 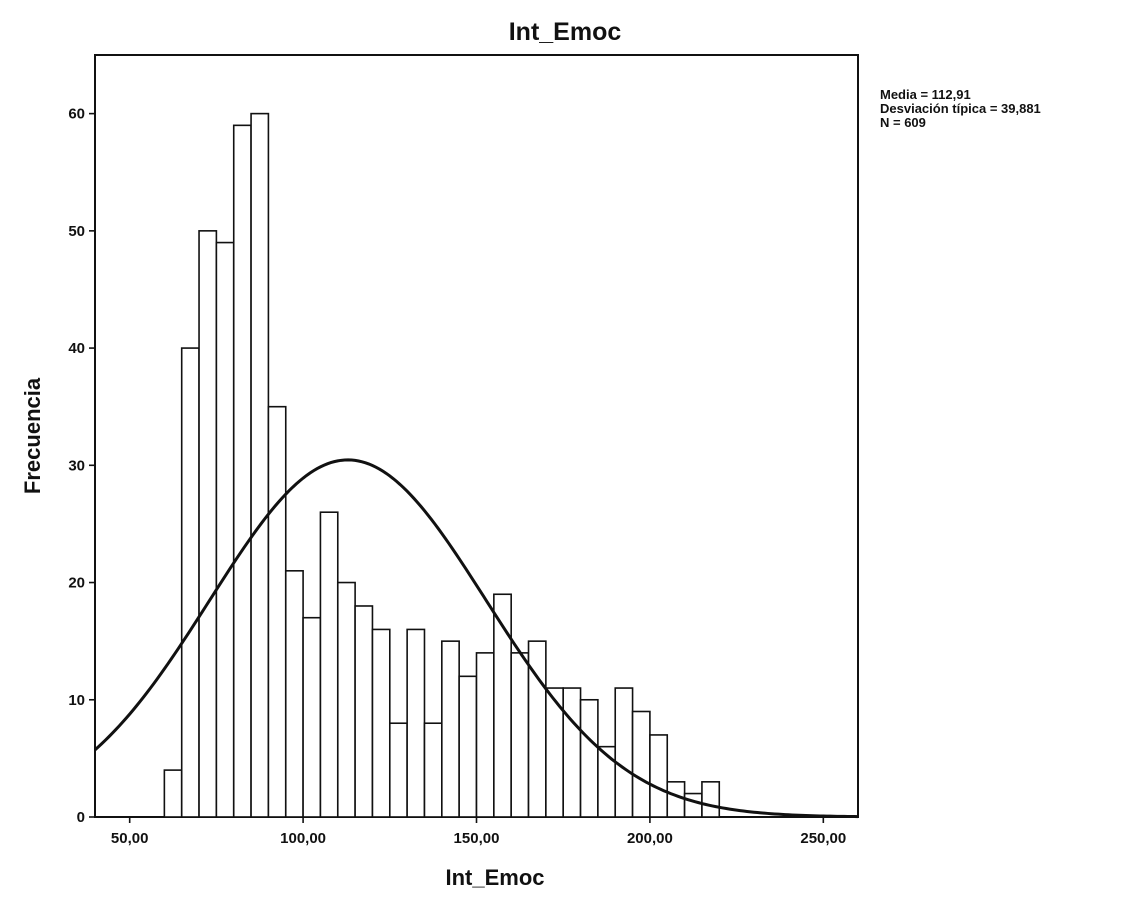 What do you see at coordinates (76, 114) in the screenshot?
I see `y-tick-label: 60` at bounding box center [76, 114].